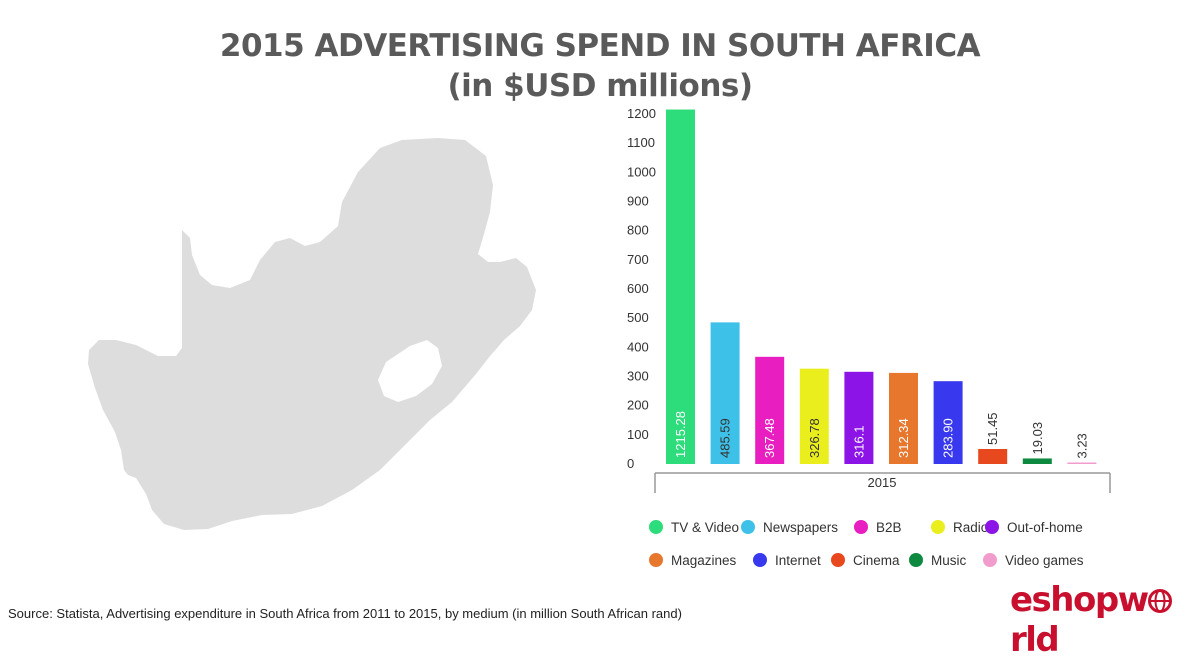 This screenshot has width=1200, height=660. What do you see at coordinates (1081, 445) in the screenshot?
I see `bar-value-label: 3.23` at bounding box center [1081, 445].